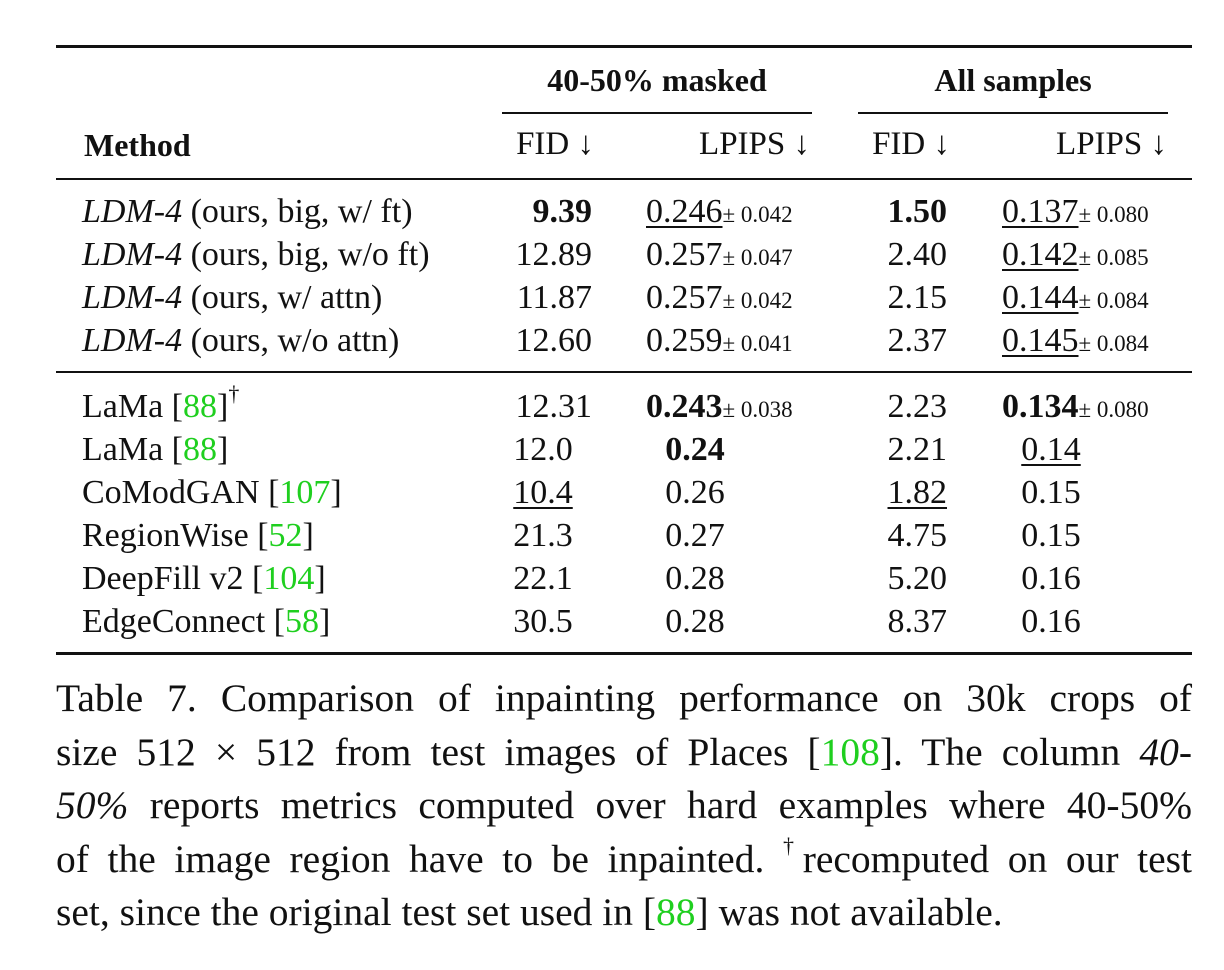 Image resolution: width=1224 pixels, height=970 pixels. I want to click on lpips-cell: 0.142± 0.085, so click(1075, 254).